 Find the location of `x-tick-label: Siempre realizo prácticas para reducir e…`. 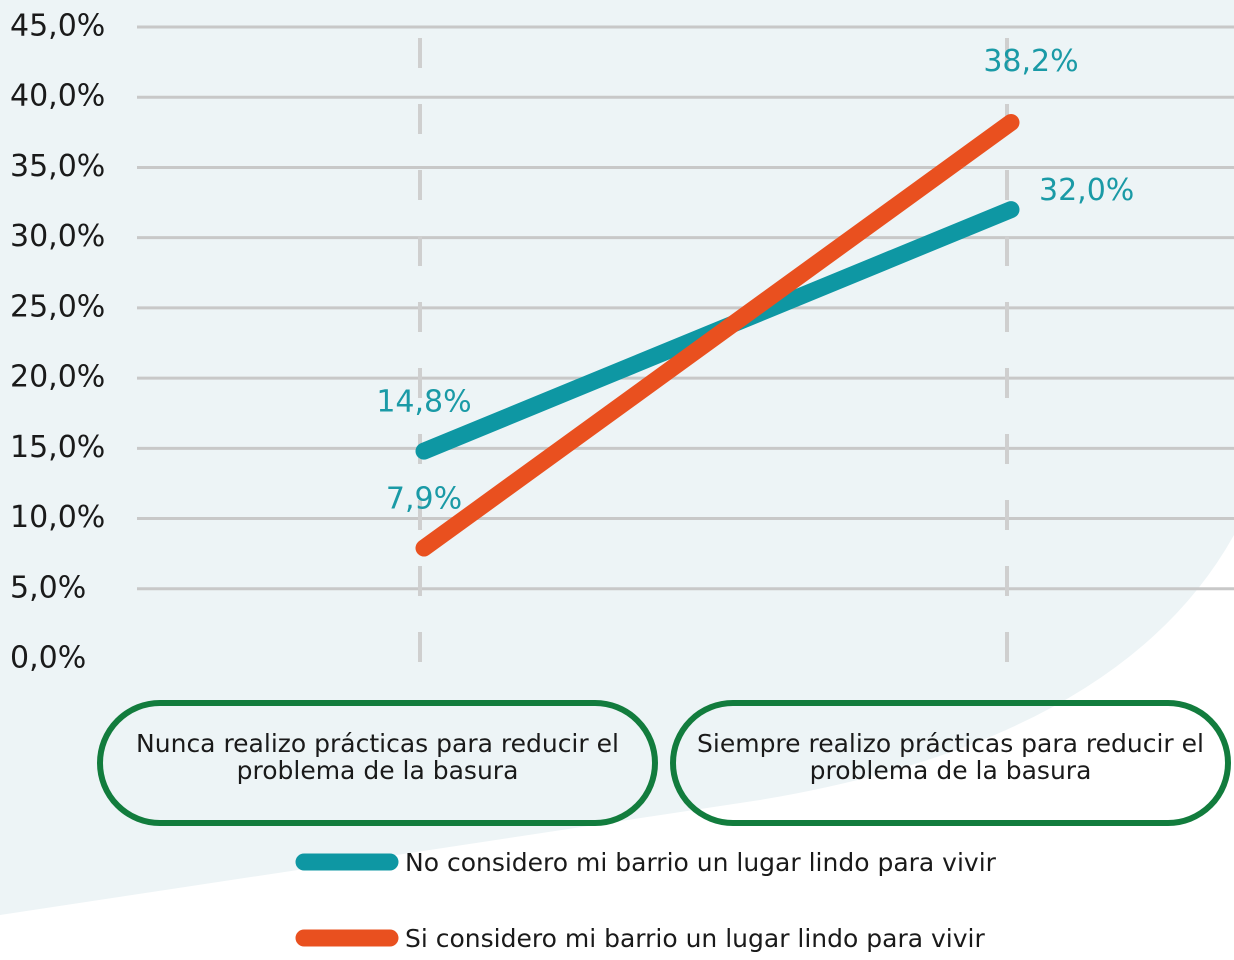

x-tick-label: Siempre realizo prácticas para reducir e… is located at coordinates (950, 757).